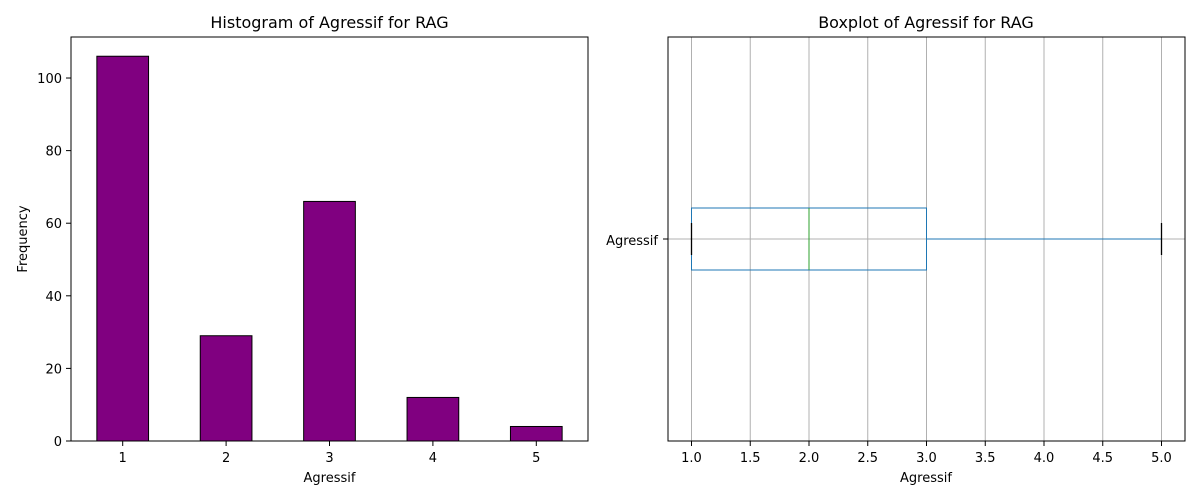 The height and width of the screenshot is (500, 1200). What do you see at coordinates (329, 458) in the screenshot?
I see `histogram-x-tick-label: 3` at bounding box center [329, 458].